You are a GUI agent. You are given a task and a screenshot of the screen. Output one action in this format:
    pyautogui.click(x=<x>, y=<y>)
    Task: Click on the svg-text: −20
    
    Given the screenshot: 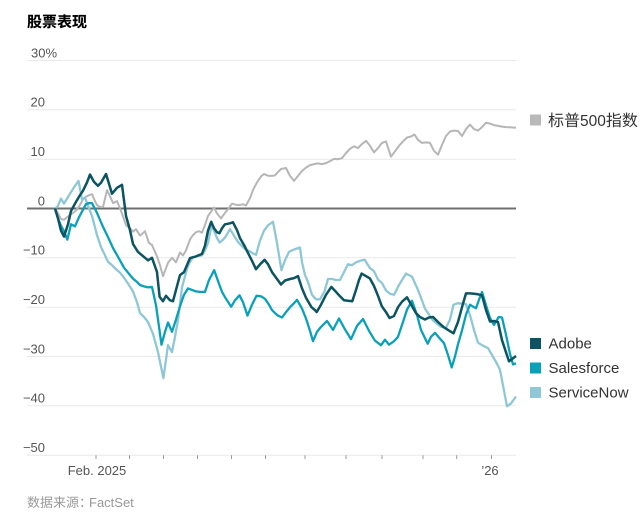 What is the action you would take?
    pyautogui.click(x=34, y=299)
    